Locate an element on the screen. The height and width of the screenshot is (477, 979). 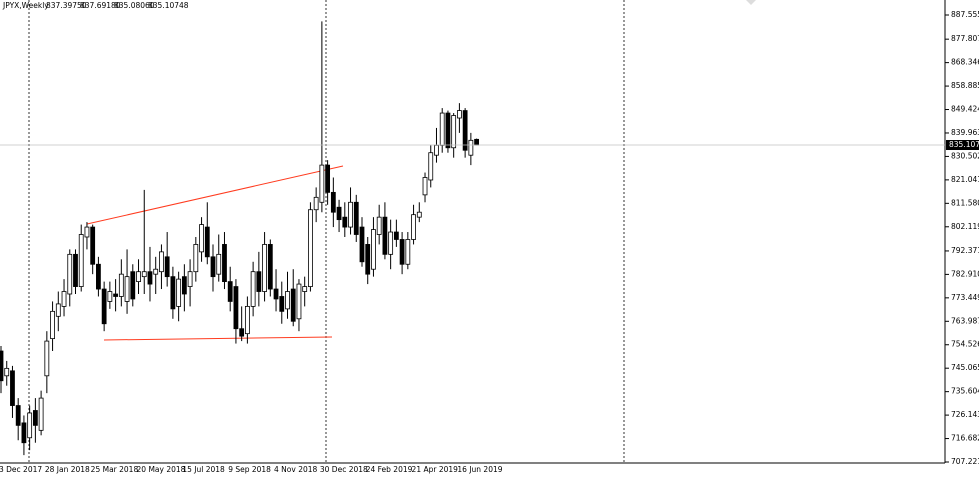
y-tick-label: 877.8078 is located at coordinates (965, 38).